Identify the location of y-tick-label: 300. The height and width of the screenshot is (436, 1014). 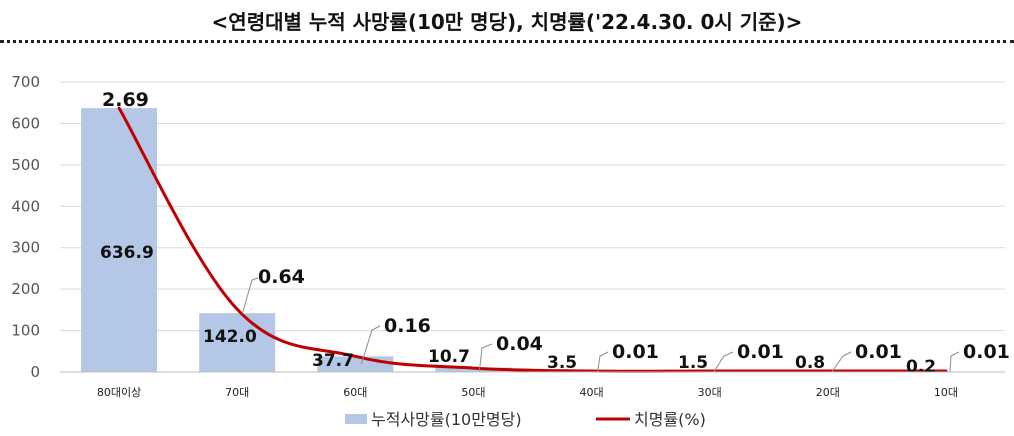
(25, 248).